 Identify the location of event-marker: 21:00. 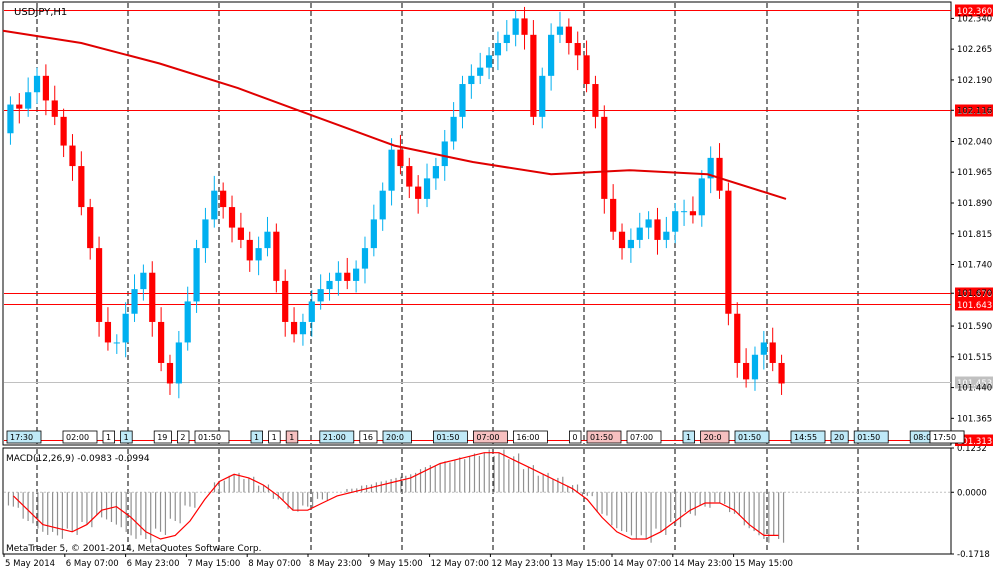
(337, 437).